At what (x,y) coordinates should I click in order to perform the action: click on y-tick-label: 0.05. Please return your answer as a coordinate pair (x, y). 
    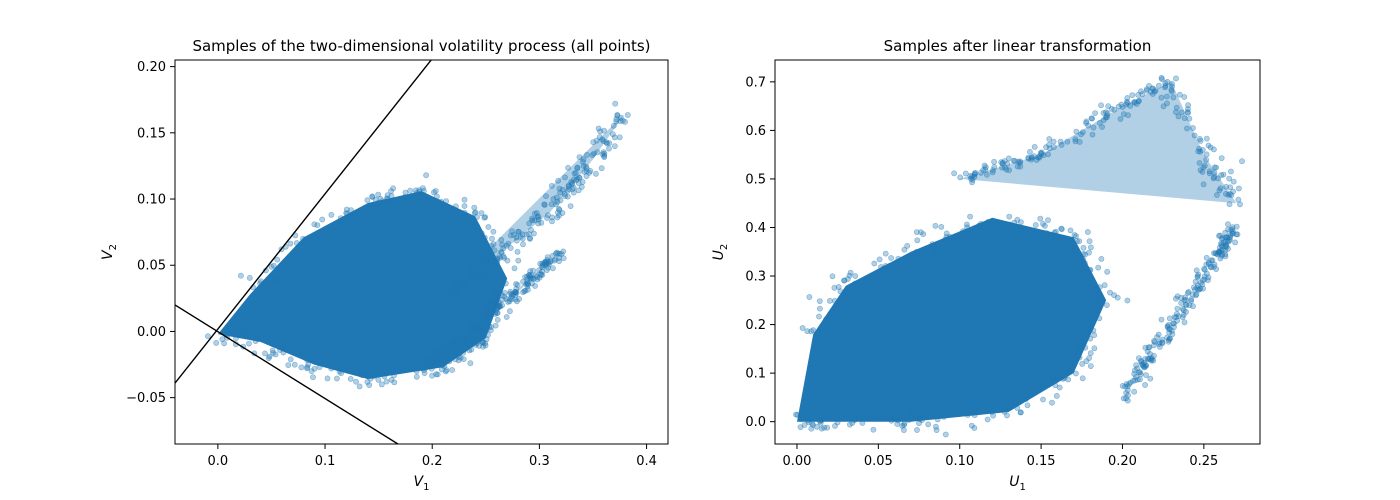
    Looking at the image, I should click on (151, 266).